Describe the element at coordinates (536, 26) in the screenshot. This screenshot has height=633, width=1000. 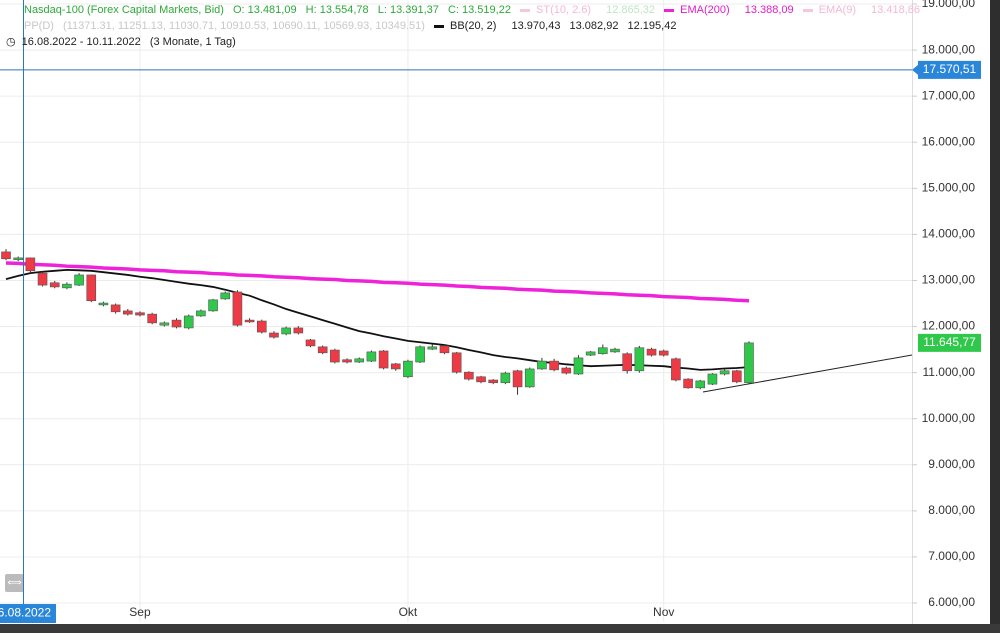
I see `bb-upper: 13.970,43` at that location.